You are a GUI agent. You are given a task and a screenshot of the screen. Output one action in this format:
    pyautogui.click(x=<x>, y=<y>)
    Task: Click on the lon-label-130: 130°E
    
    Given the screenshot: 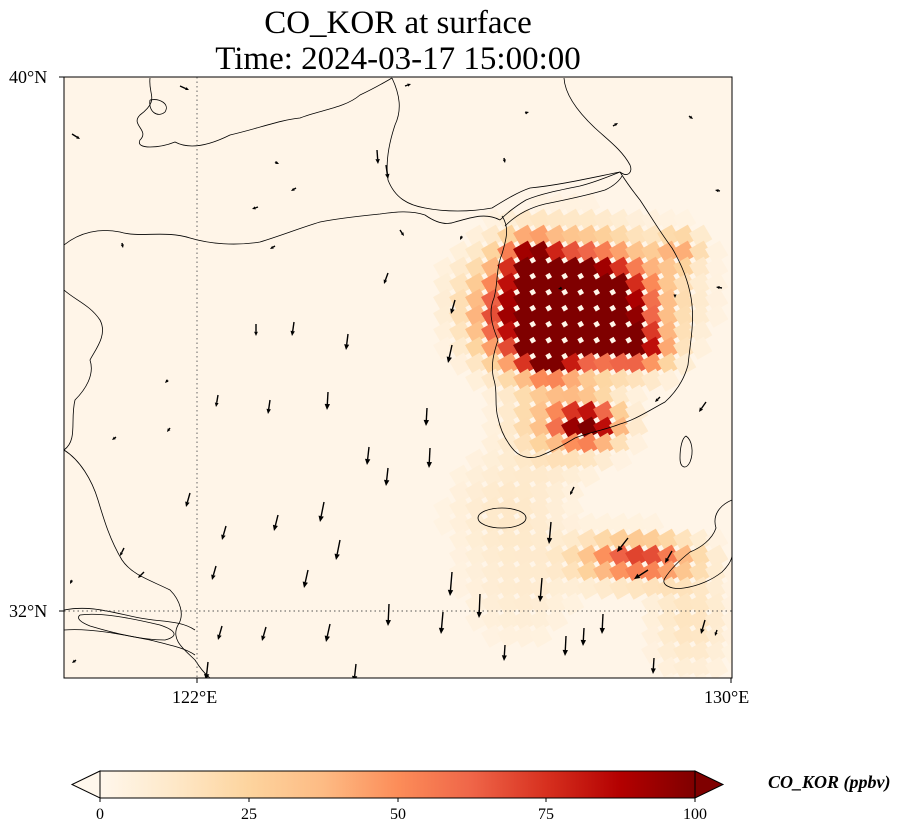 What is the action you would take?
    pyautogui.click(x=727, y=697)
    